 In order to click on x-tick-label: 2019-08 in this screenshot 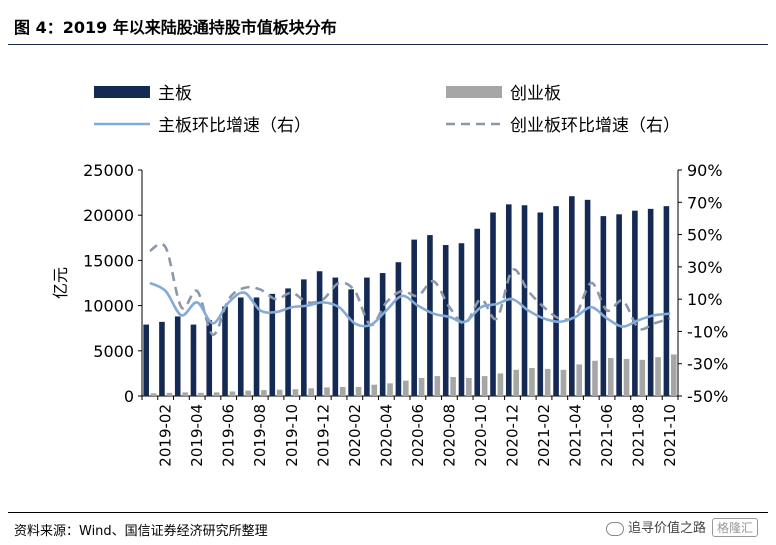, I will do `click(260, 435)`.